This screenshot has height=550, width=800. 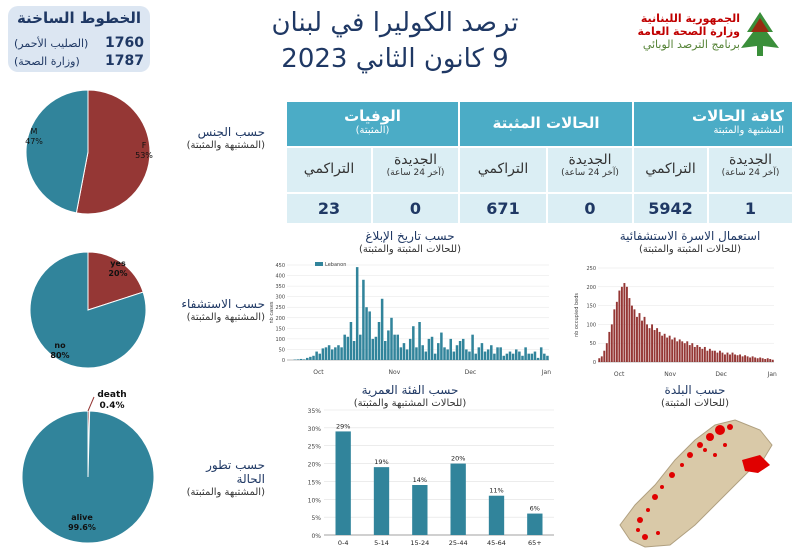 What do you see at coordinates (316, 536) in the screenshot?
I see `y-tick-label: 0%` at bounding box center [316, 536].